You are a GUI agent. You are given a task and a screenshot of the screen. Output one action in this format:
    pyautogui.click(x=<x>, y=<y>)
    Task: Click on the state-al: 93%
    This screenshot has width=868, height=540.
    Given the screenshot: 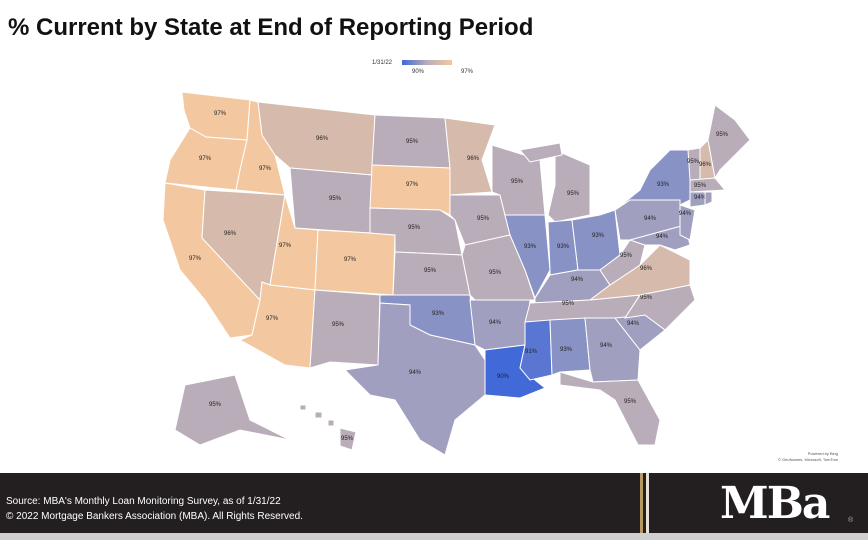 What is the action you would take?
    pyautogui.click(x=570, y=346)
    